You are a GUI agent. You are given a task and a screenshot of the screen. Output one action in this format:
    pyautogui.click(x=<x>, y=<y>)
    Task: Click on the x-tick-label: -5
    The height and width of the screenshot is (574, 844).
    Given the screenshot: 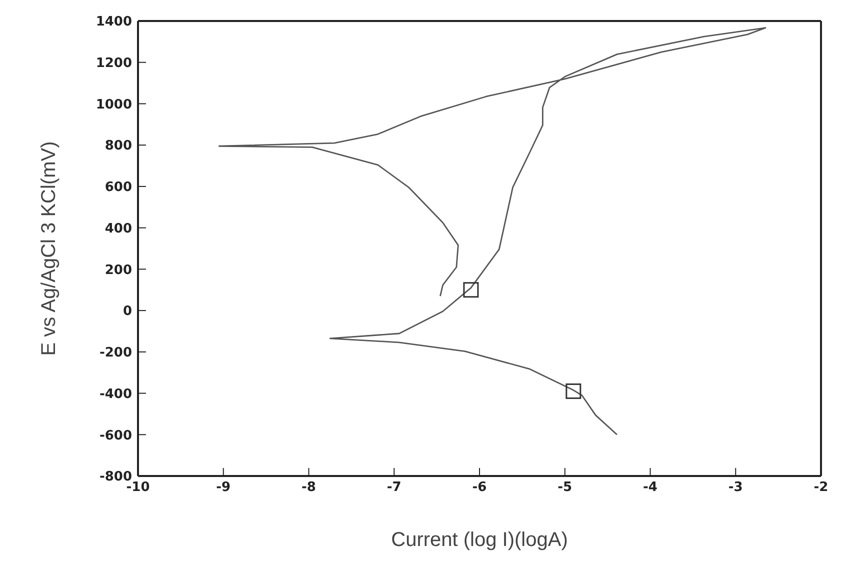 What is the action you would take?
    pyautogui.click(x=565, y=488)
    